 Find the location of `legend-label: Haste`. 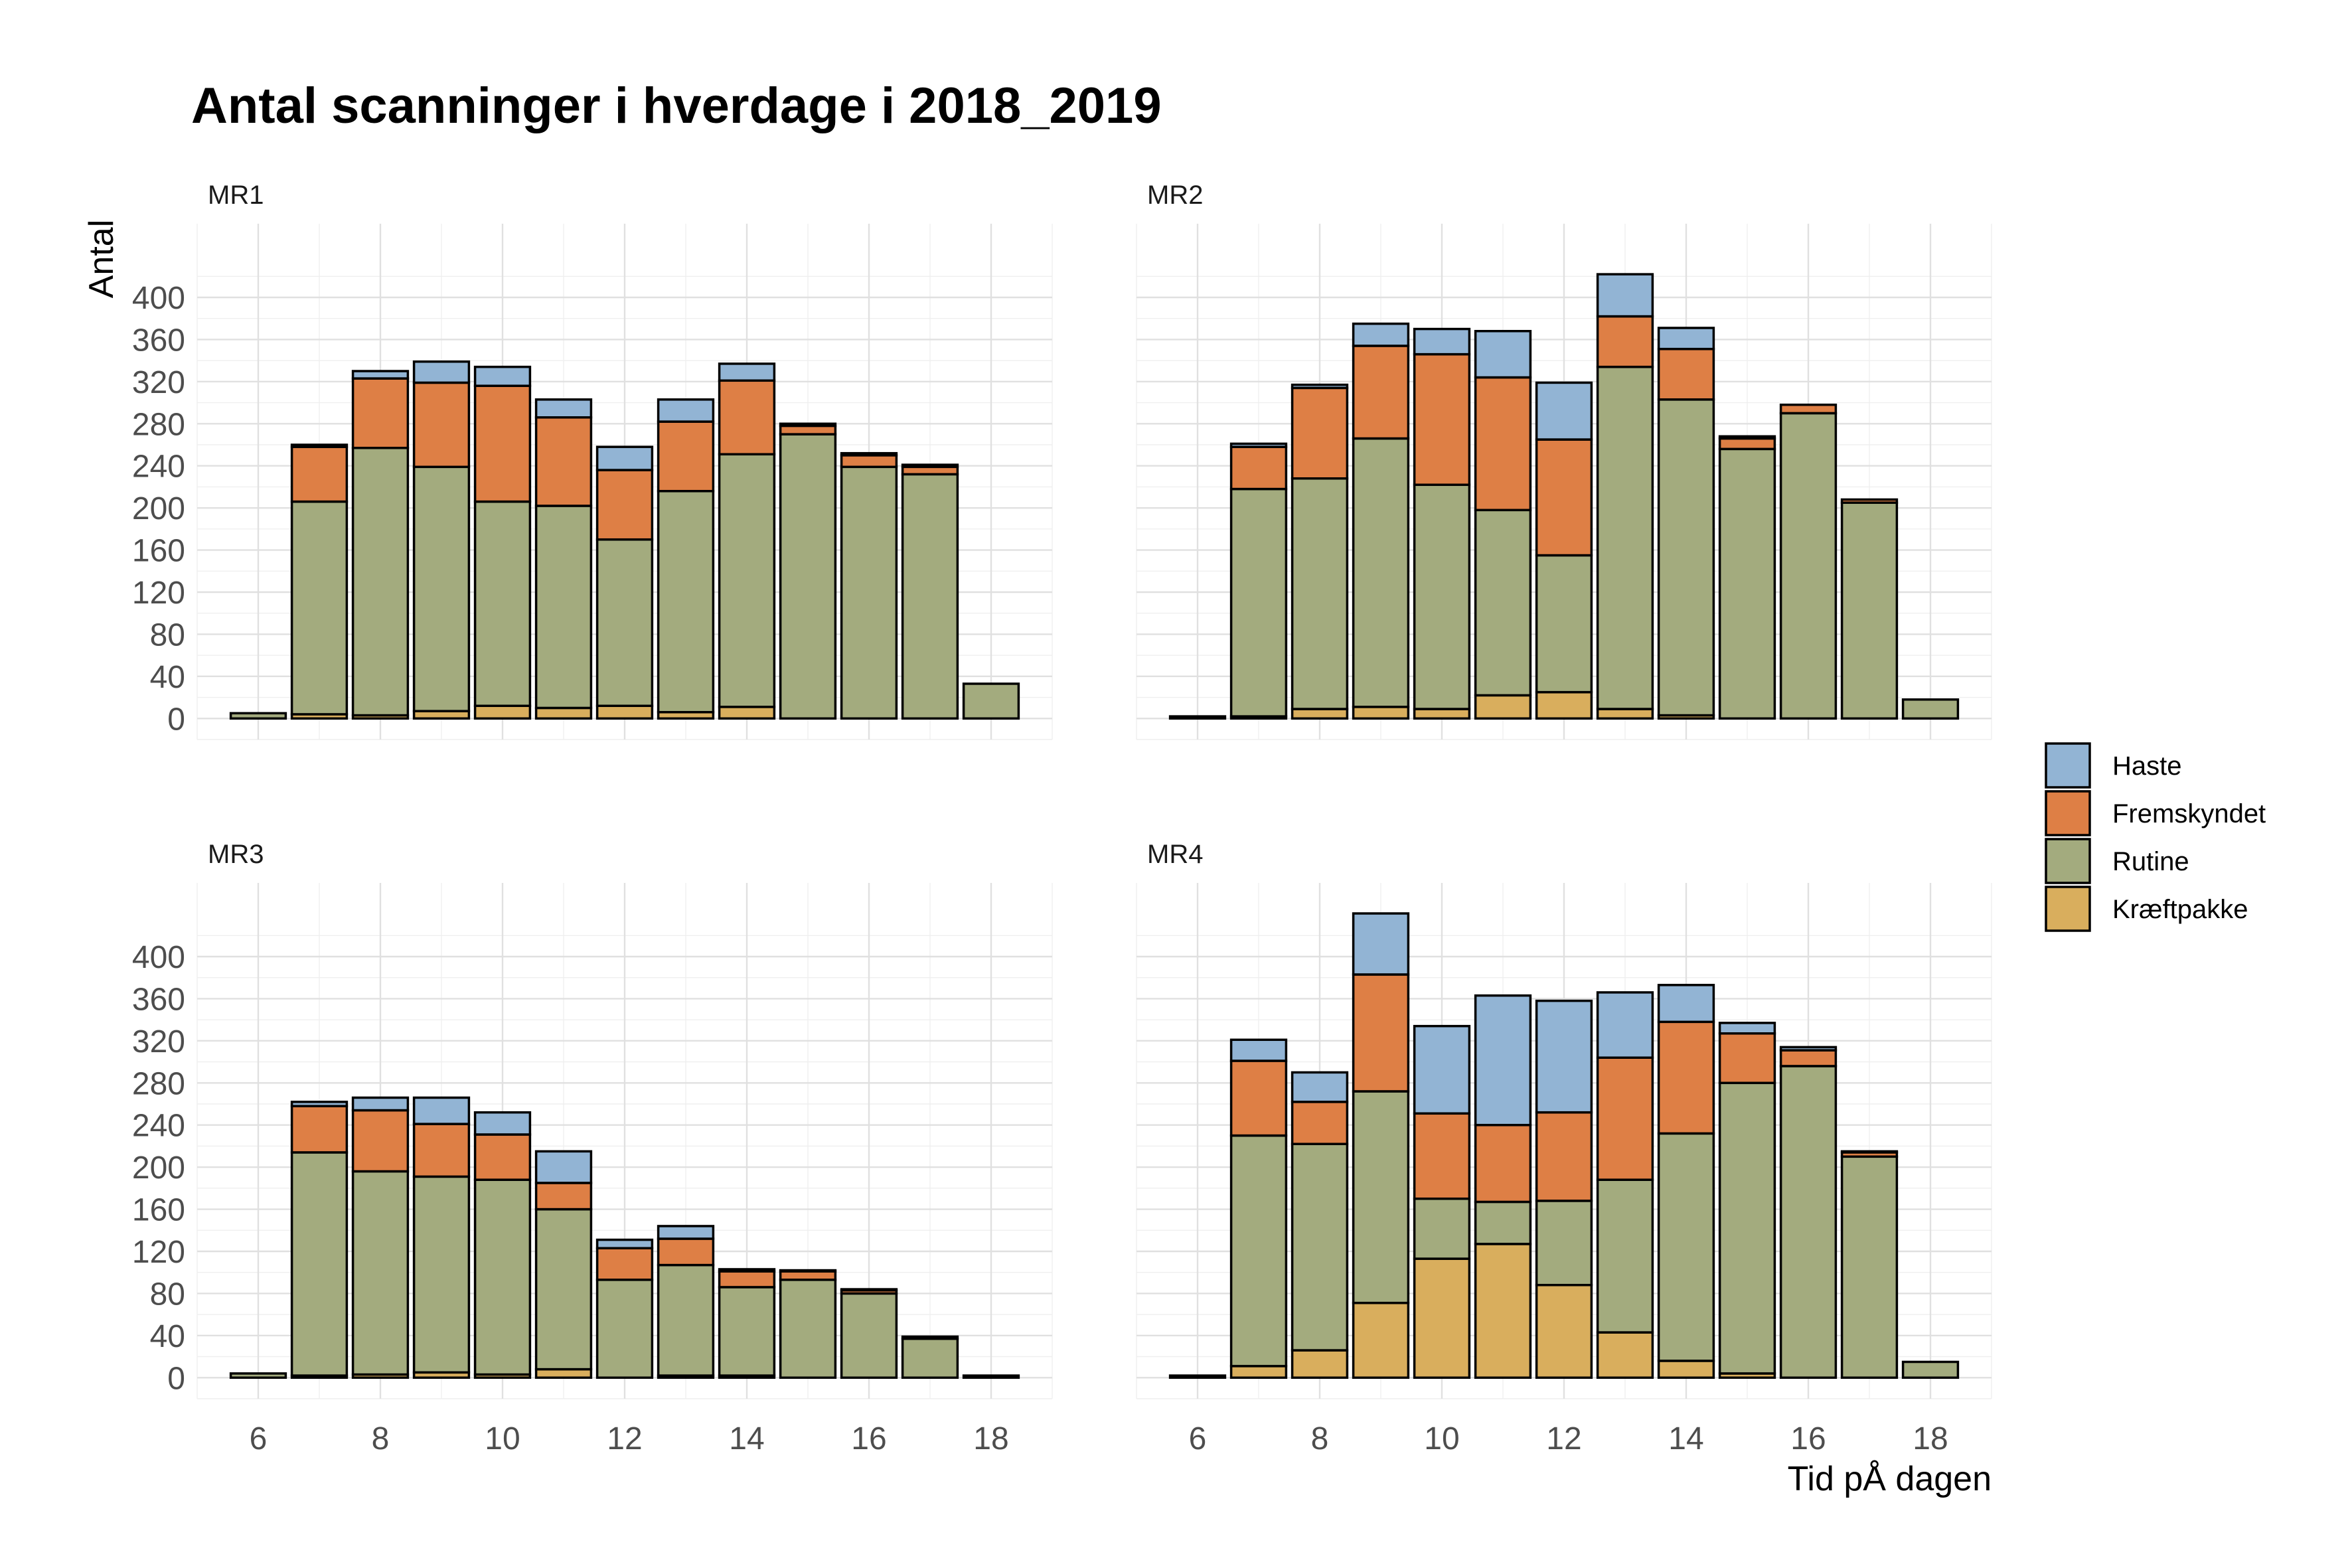

legend-label: Haste is located at coordinates (2147, 766).